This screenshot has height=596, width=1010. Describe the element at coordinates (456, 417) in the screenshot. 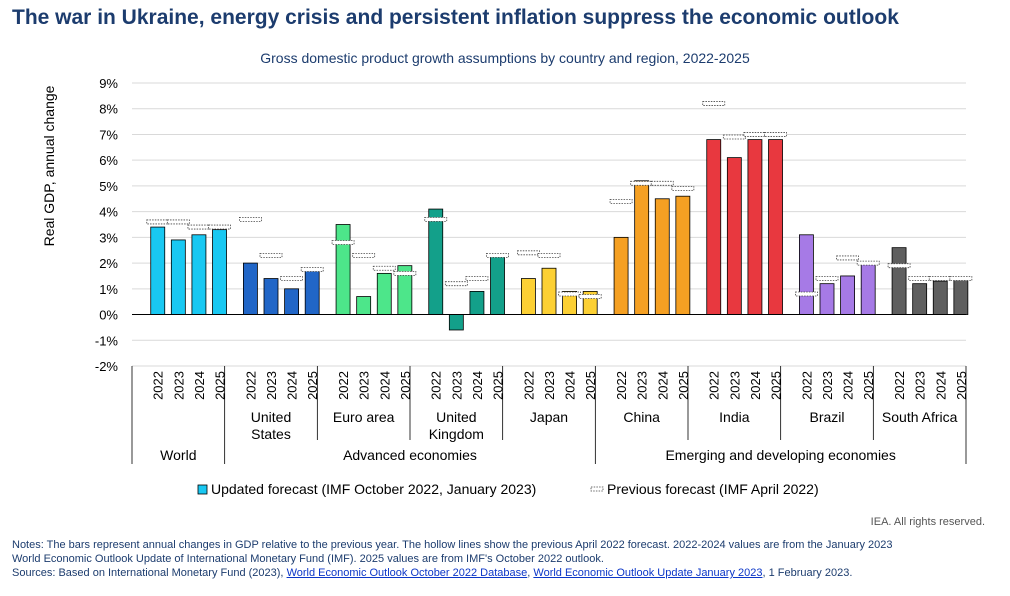

I see `x-group-label: United` at that location.